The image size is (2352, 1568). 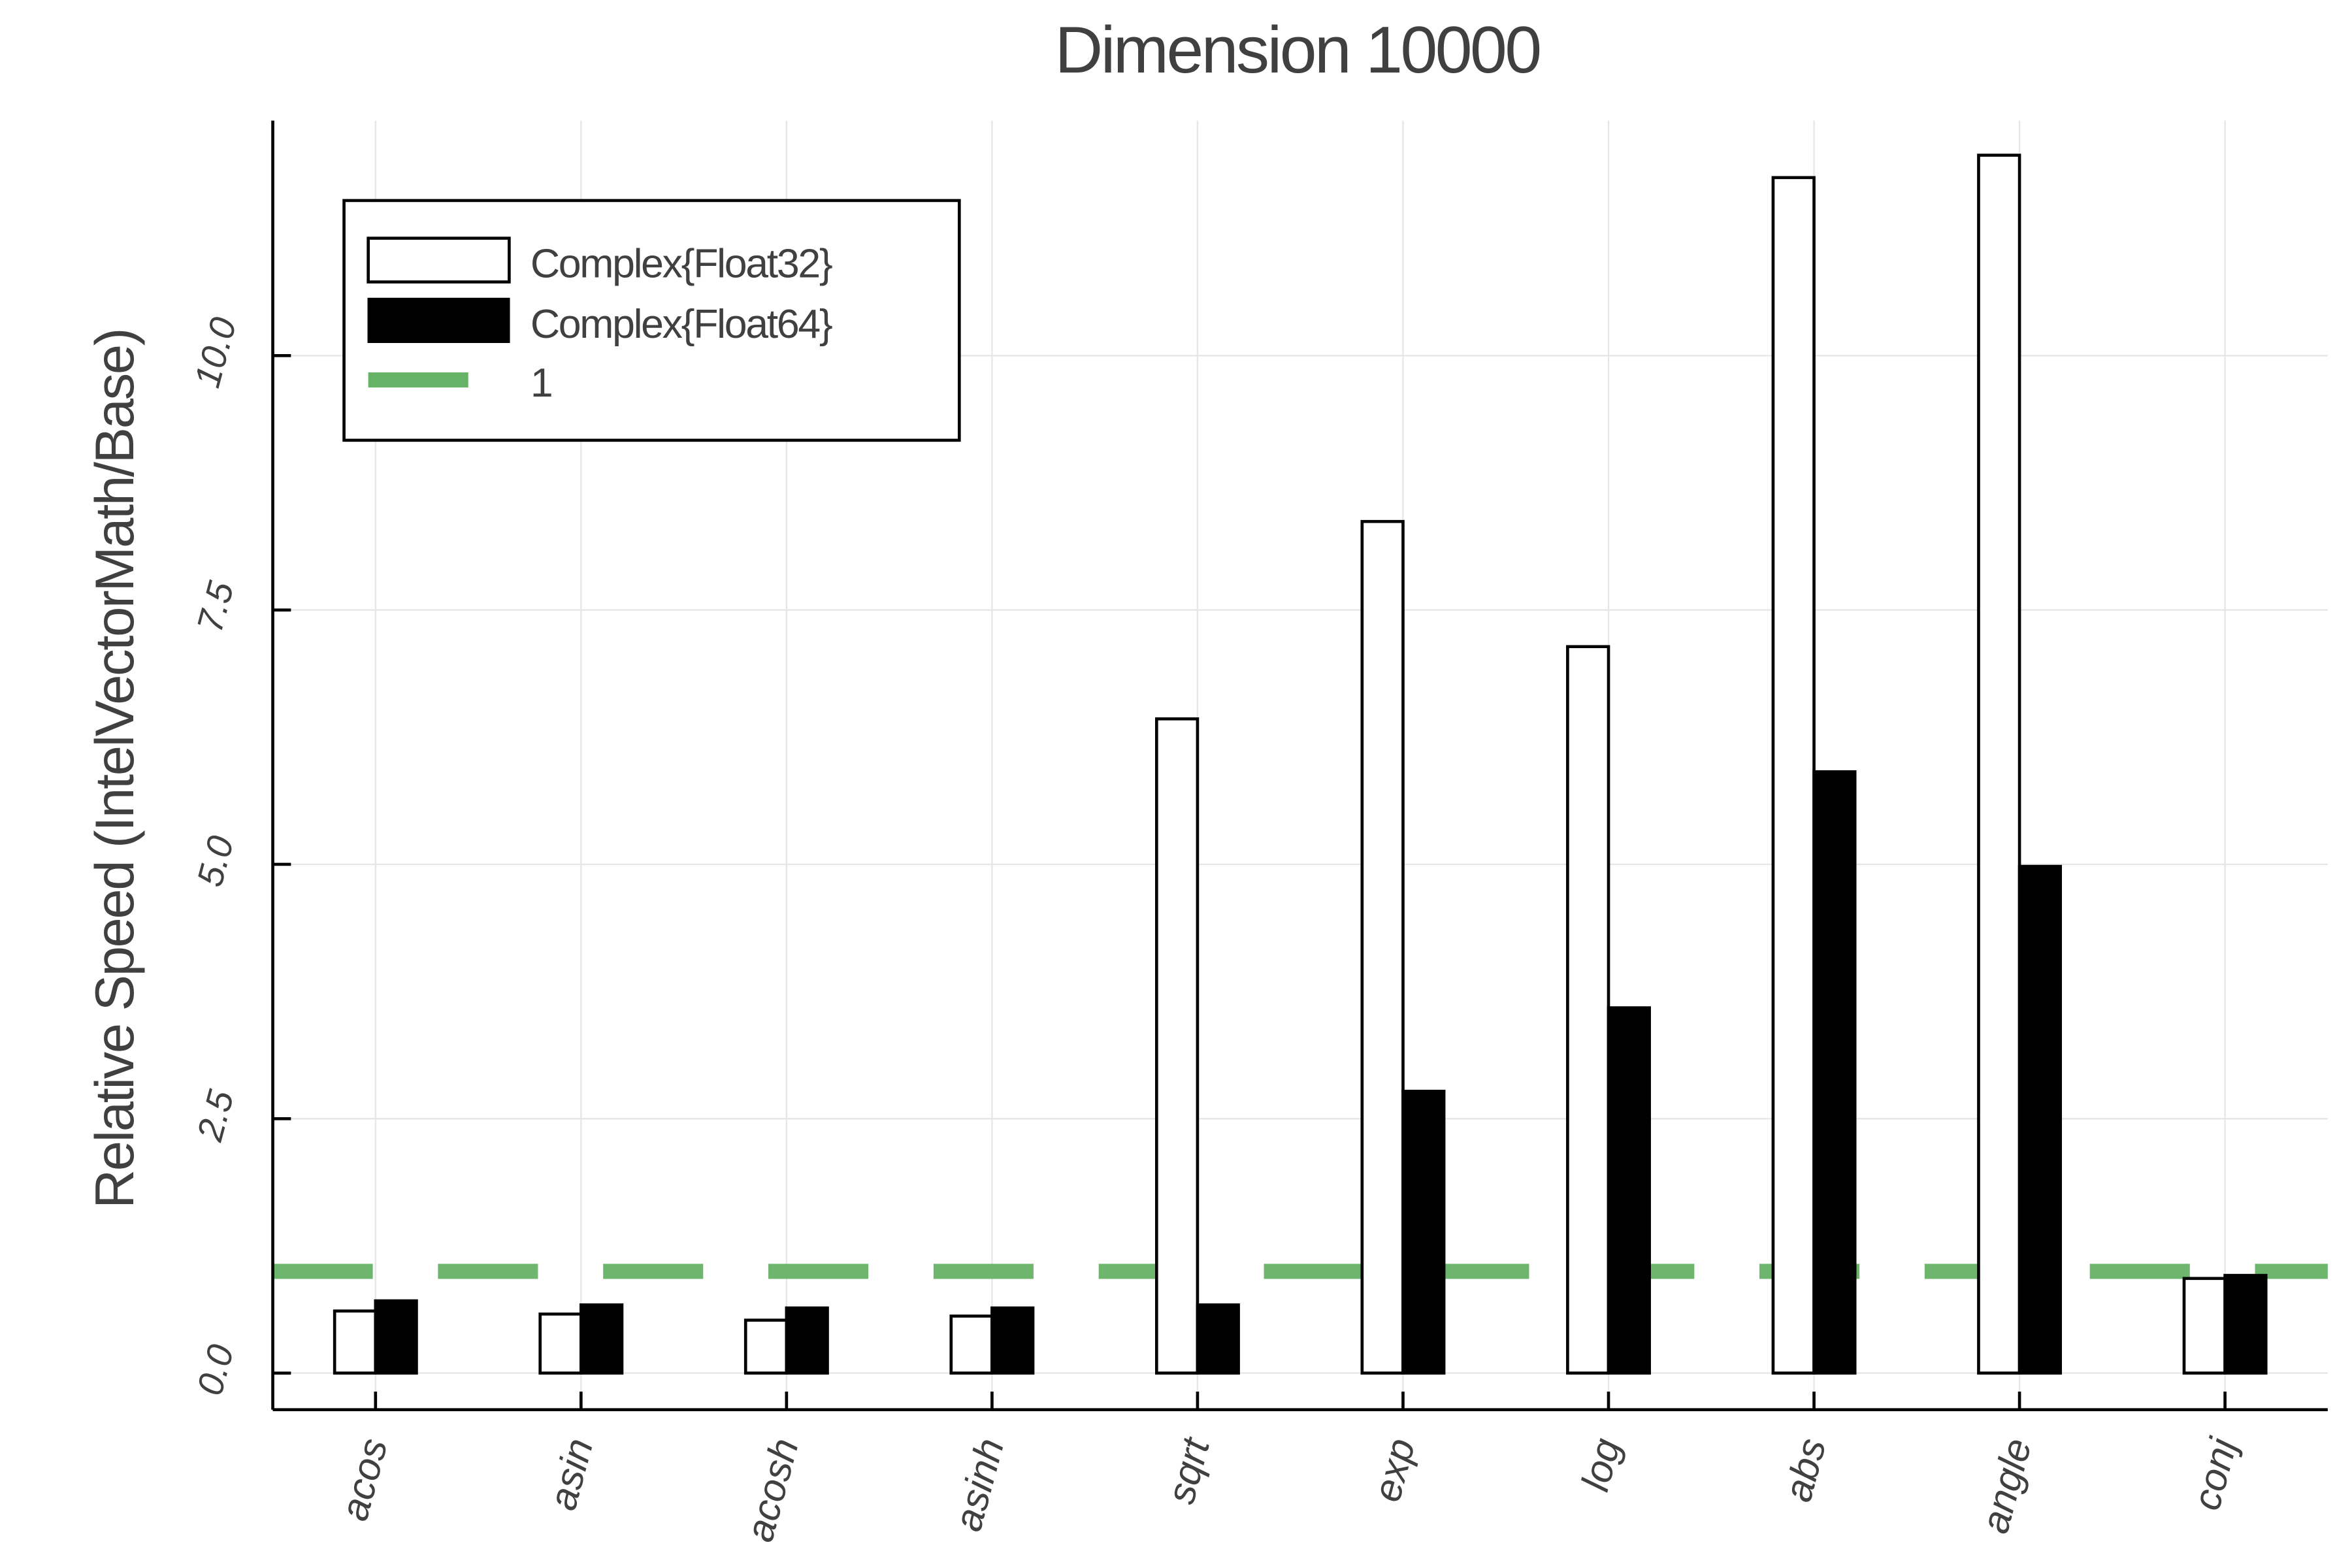 What do you see at coordinates (1999, 764) in the screenshot?
I see `bar-angle-float32` at bounding box center [1999, 764].